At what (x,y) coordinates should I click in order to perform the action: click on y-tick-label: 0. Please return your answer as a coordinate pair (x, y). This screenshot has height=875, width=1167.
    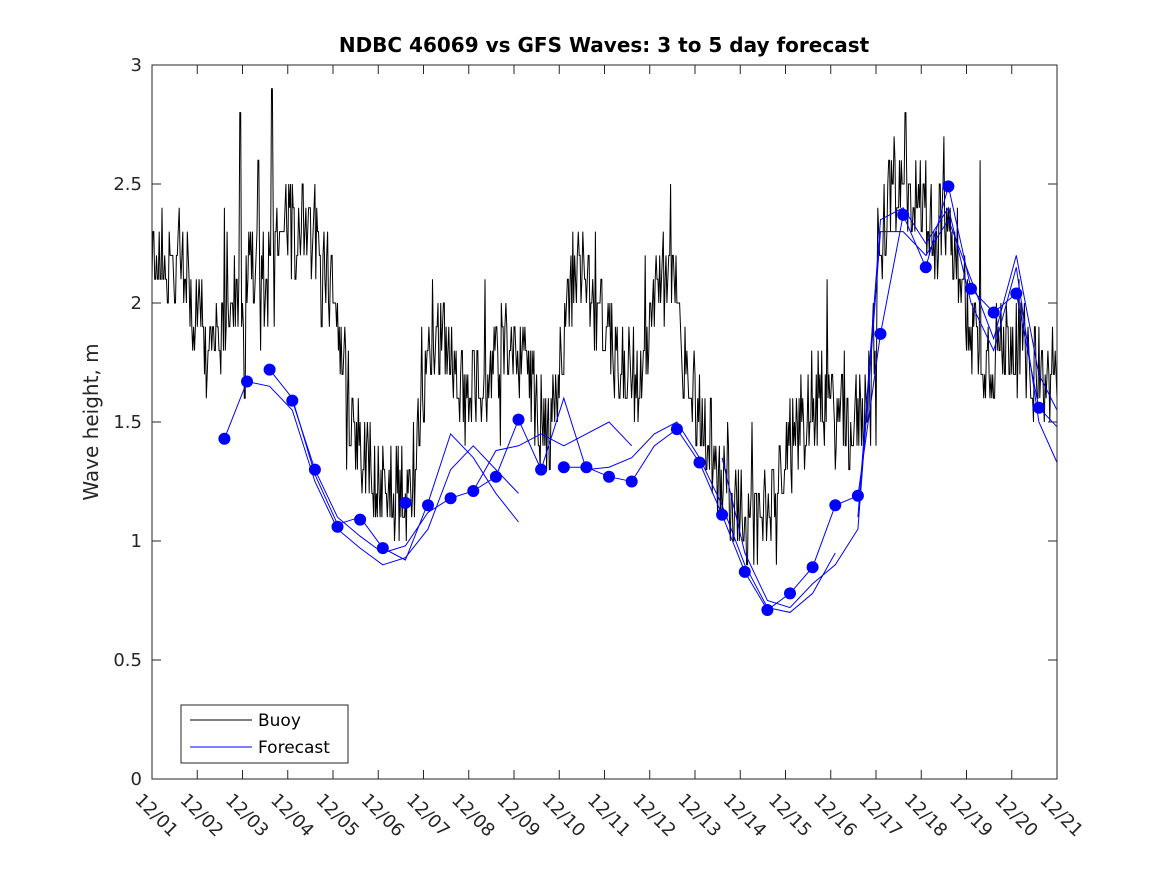
    Looking at the image, I should click on (136, 779).